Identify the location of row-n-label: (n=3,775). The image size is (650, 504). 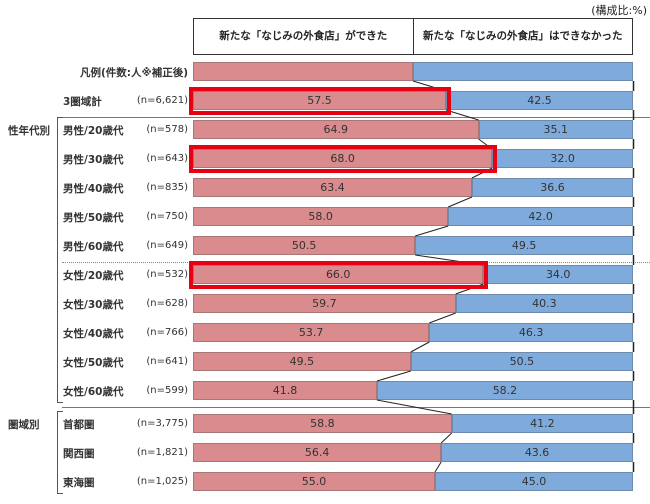
(162, 423).